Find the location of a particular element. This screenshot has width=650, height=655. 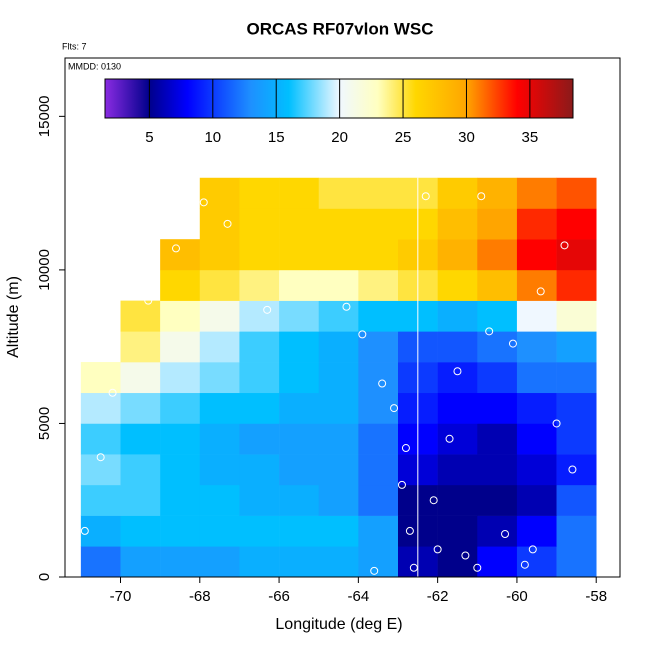

y-axis-title: Altitude (m) is located at coordinates (13, 317).